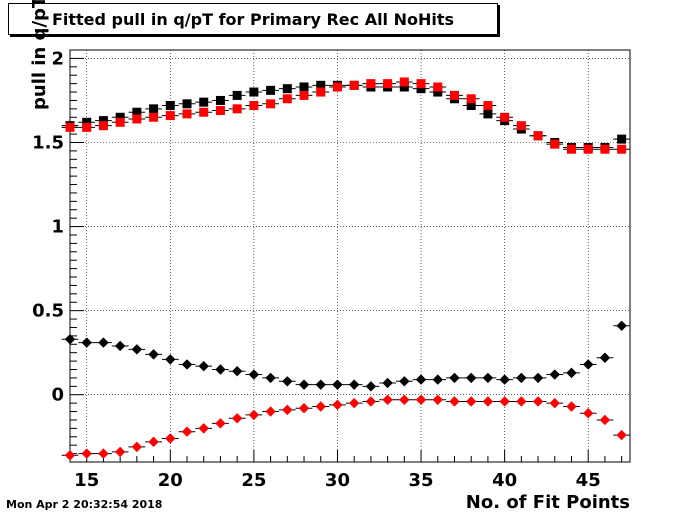 Image resolution: width=700 pixels, height=514 pixels. Describe the element at coordinates (588, 480) in the screenshot. I see `x-tick-label: 45` at that location.